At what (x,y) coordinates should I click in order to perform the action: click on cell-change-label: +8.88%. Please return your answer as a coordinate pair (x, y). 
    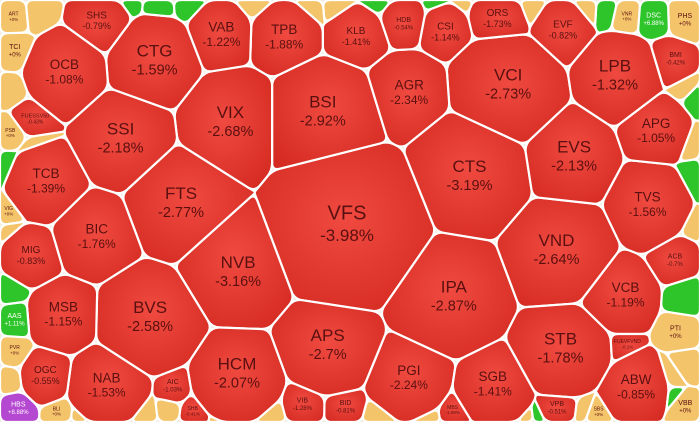
    Looking at the image, I should click on (18, 413).